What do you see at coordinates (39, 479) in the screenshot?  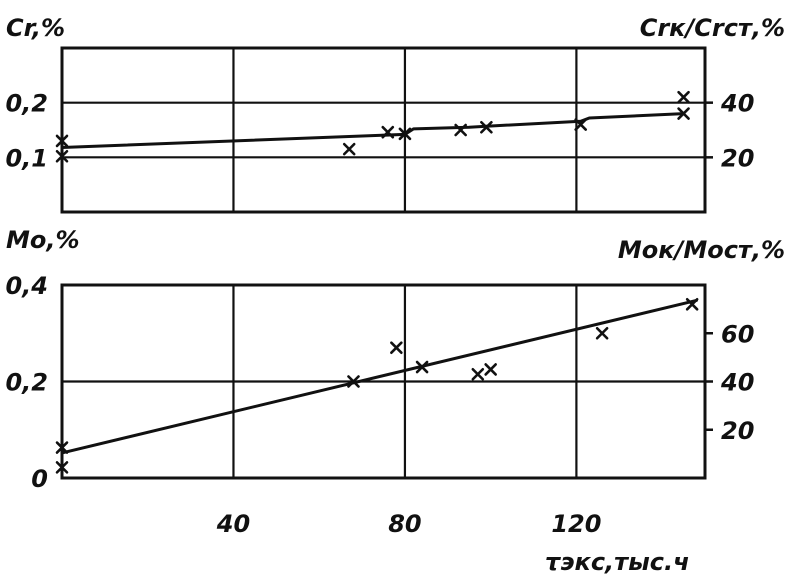 I see `y-tick-label: 0` at bounding box center [39, 479].